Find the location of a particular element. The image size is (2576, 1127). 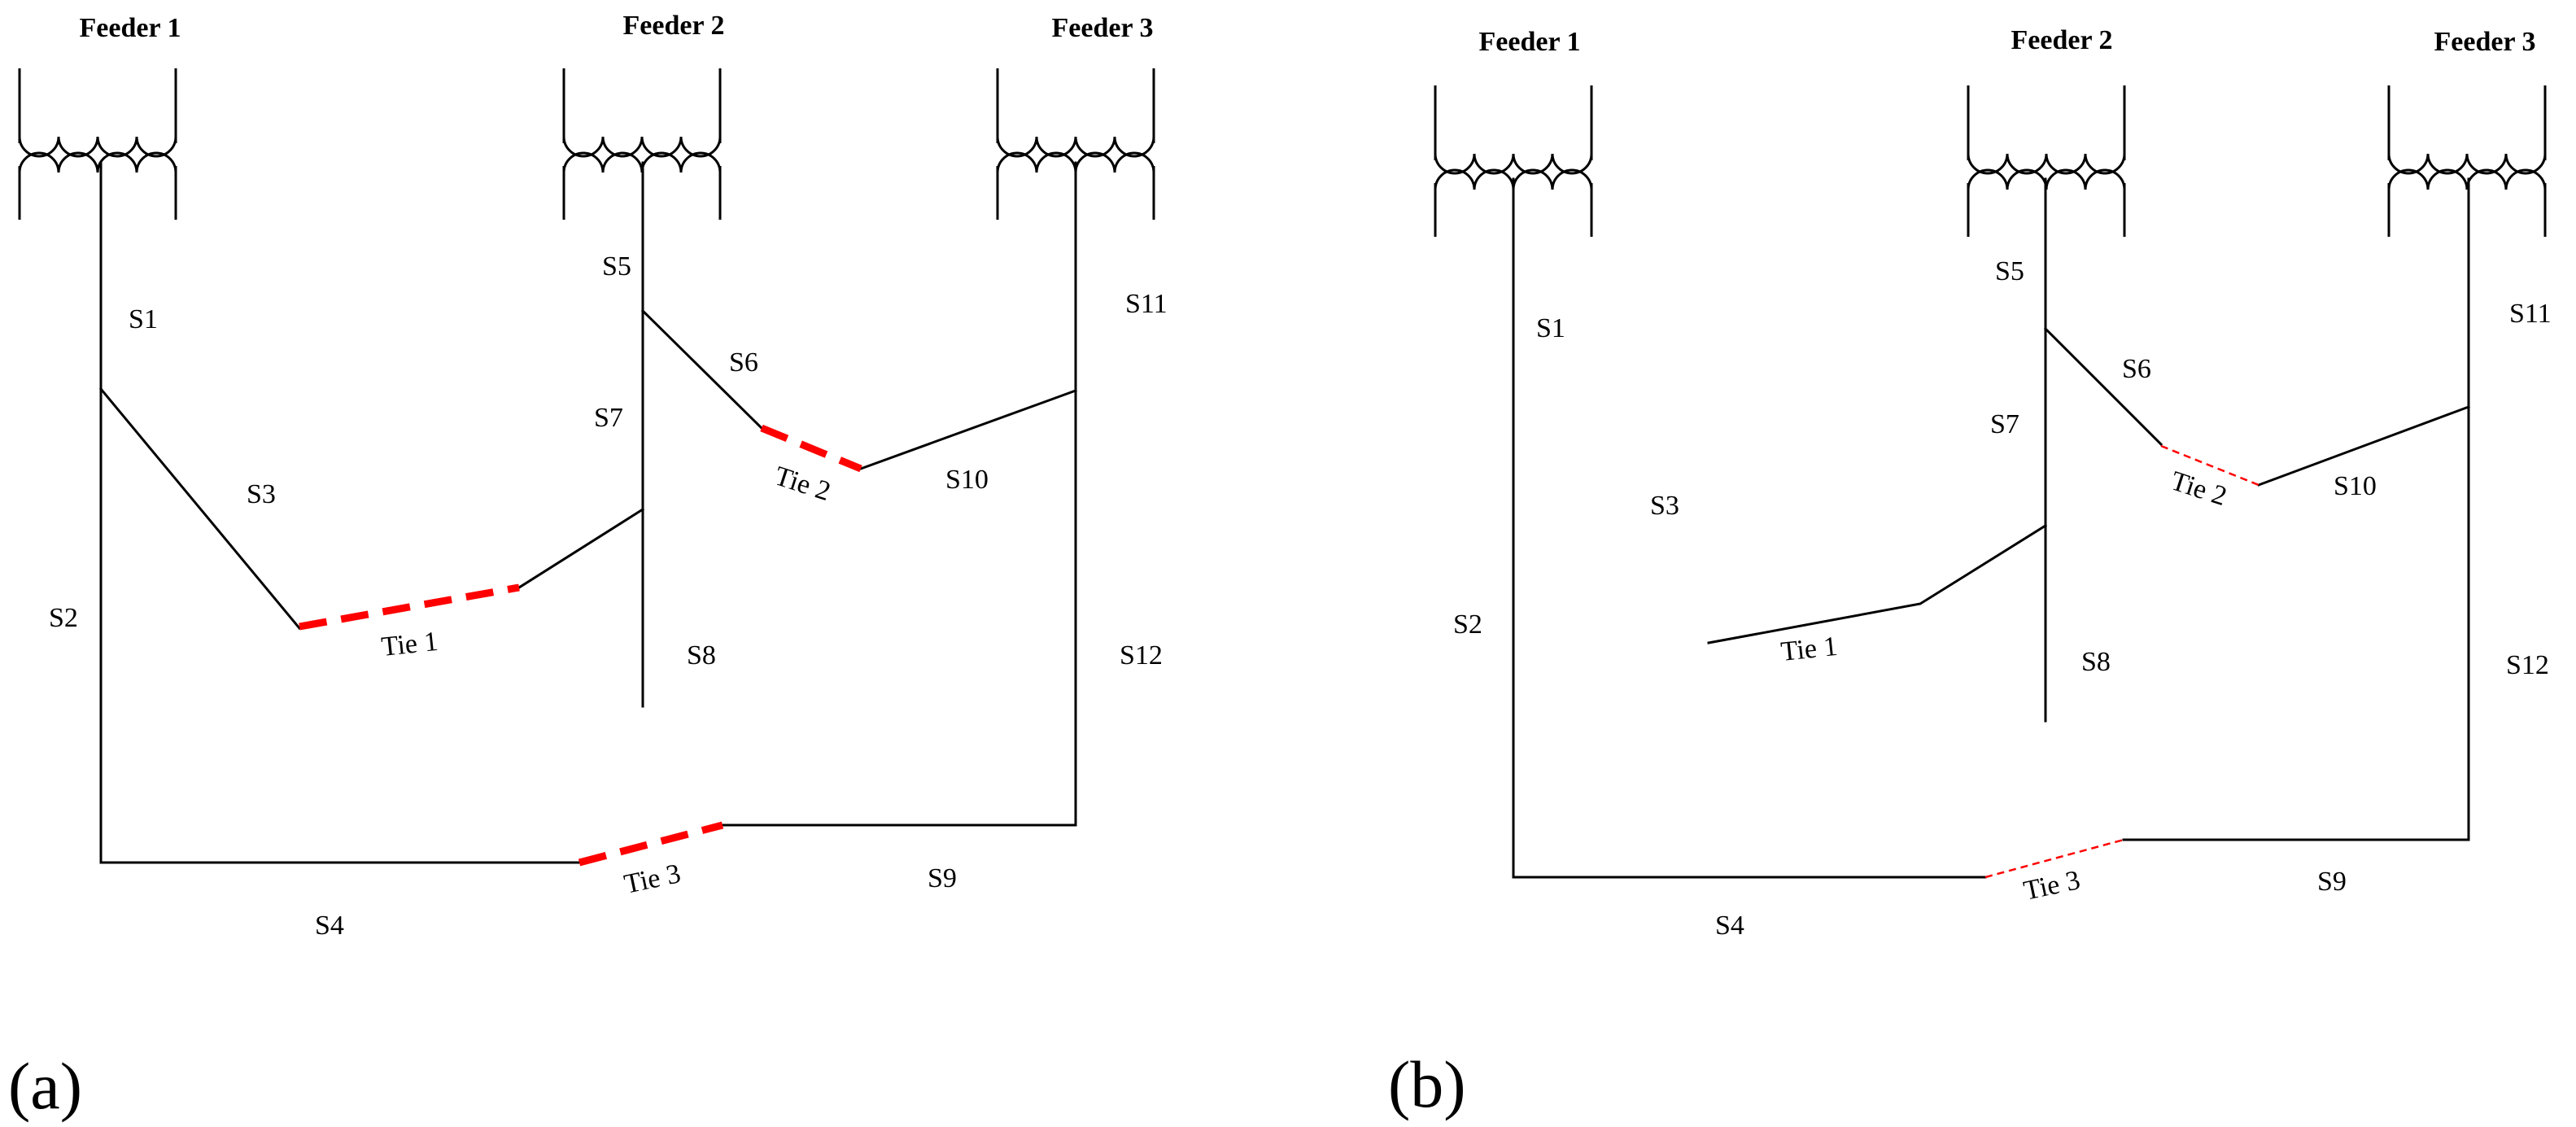

feeder-3-transformer is located at coordinates (2467, 161).